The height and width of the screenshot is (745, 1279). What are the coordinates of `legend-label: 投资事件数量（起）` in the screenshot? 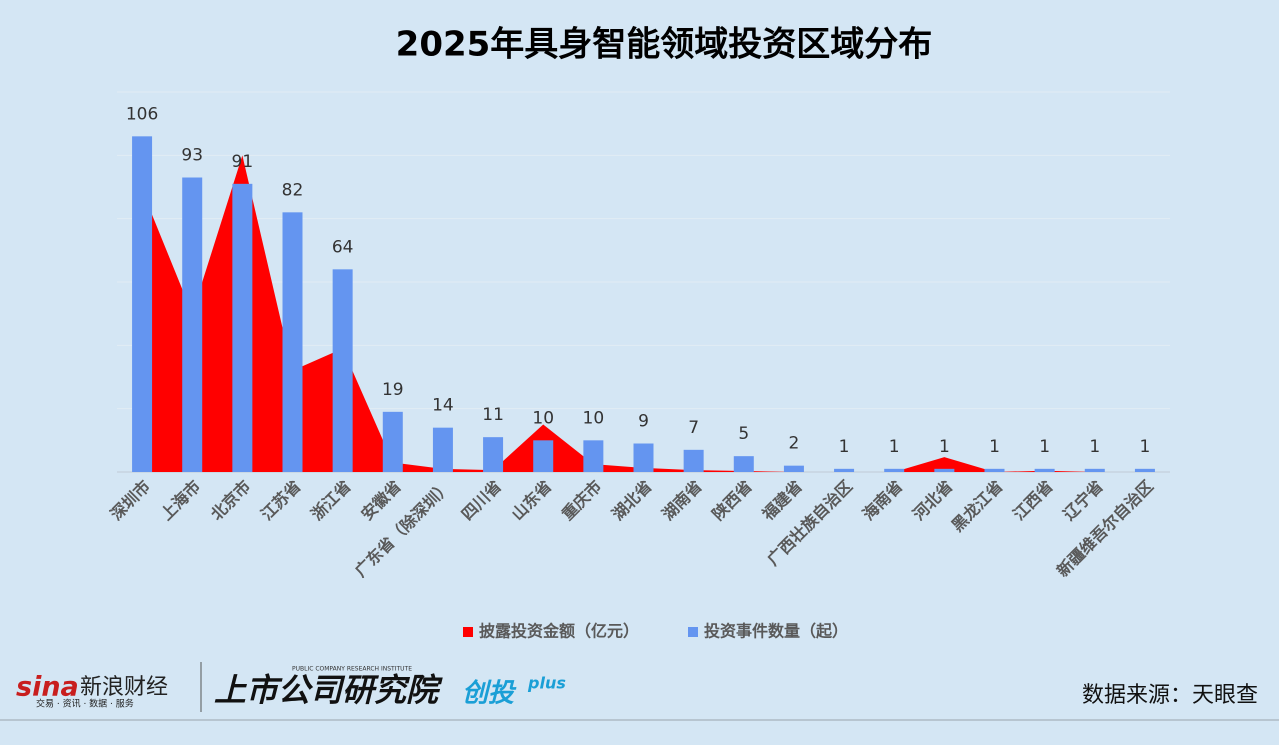 It's located at (776, 631).